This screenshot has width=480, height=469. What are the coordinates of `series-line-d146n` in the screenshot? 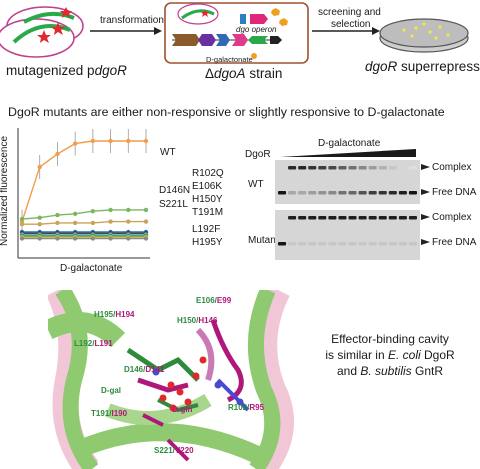 It's located at (83, 214).